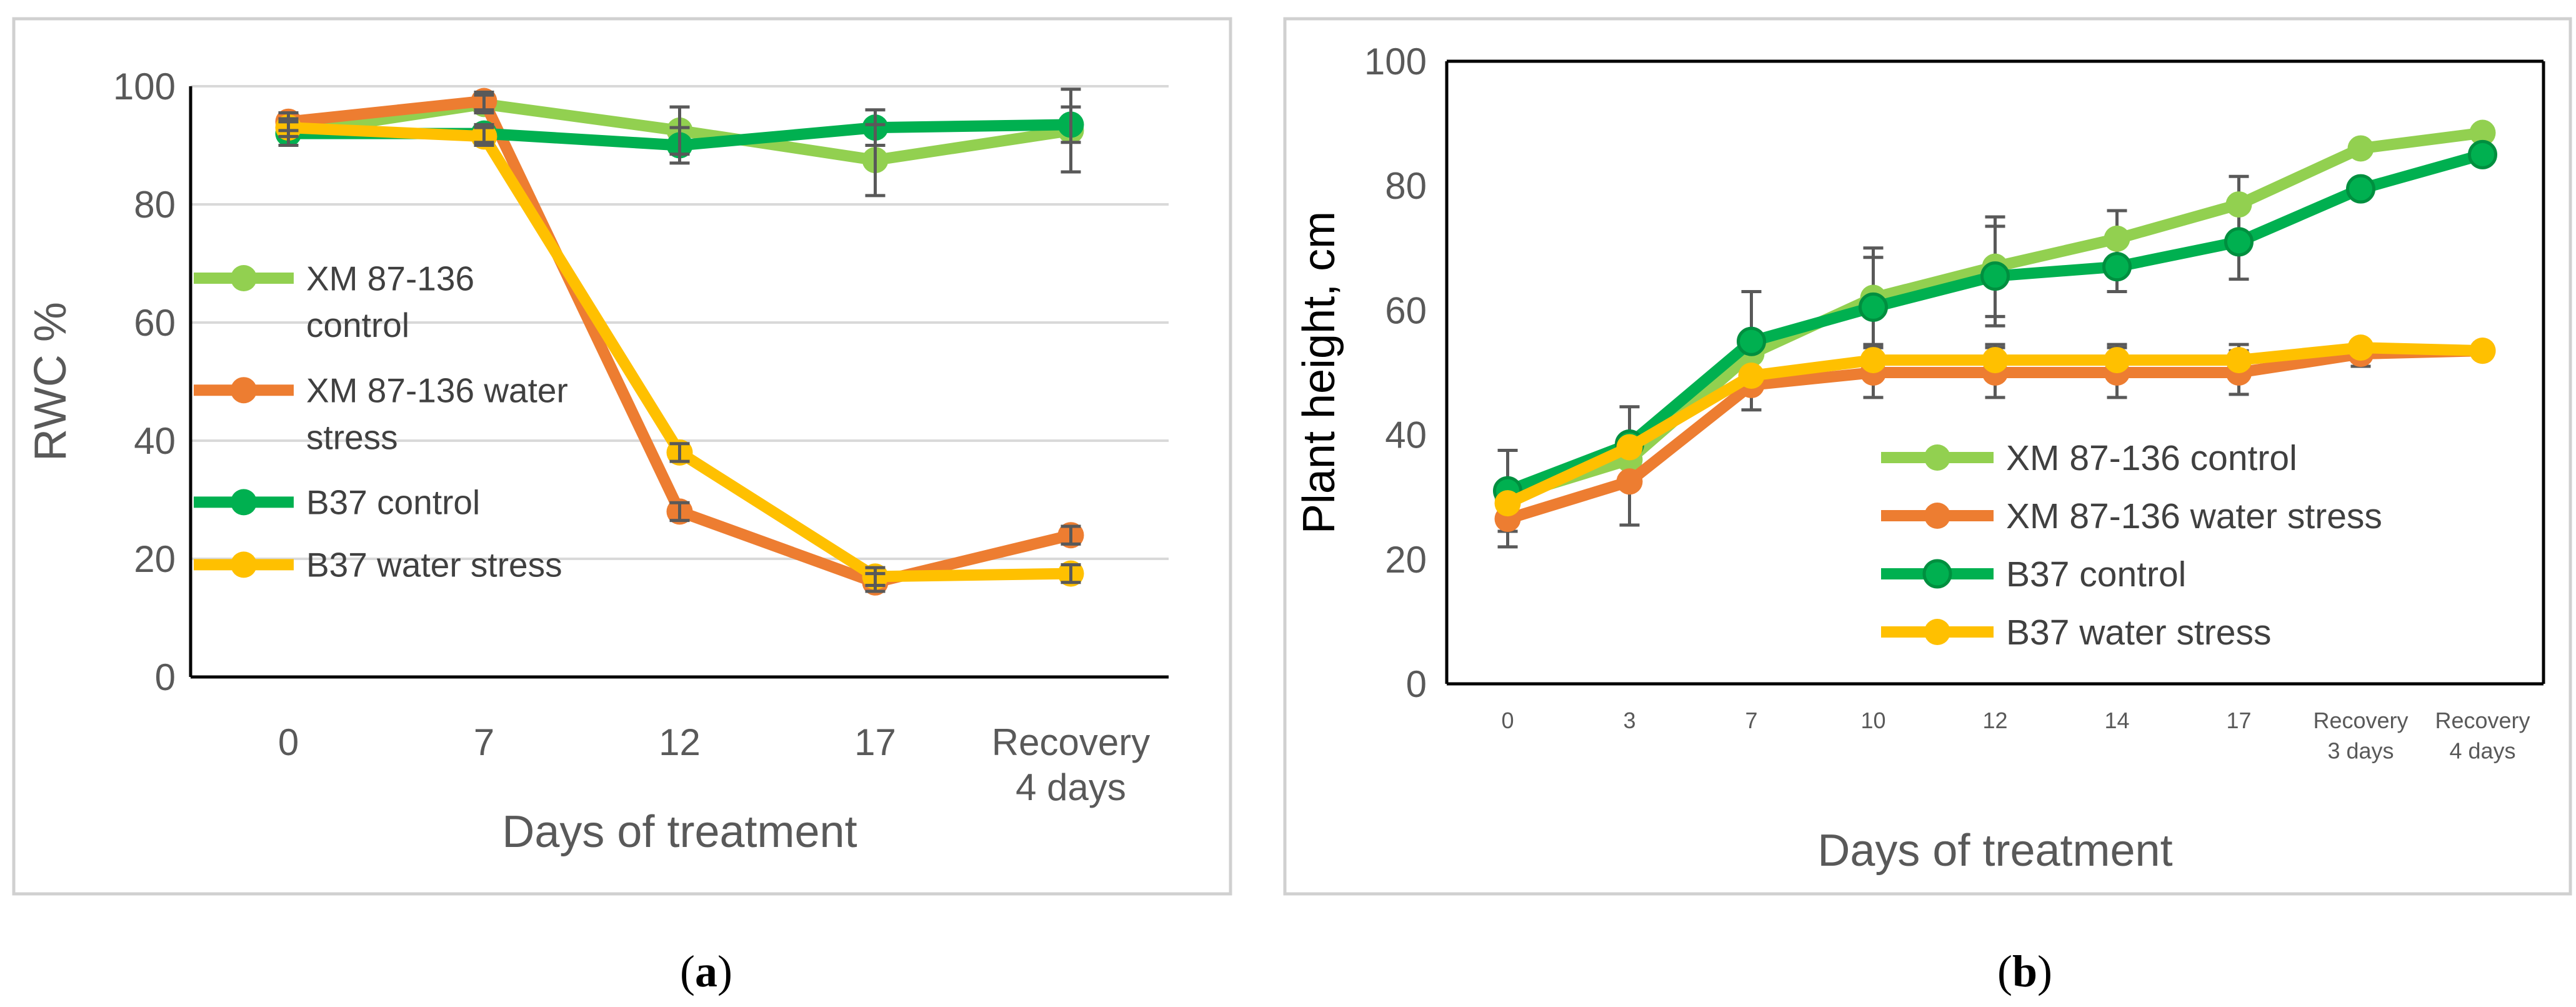  What do you see at coordinates (2139, 633) in the screenshot?
I see `panel-b-legend-label: B37 water stress` at bounding box center [2139, 633].